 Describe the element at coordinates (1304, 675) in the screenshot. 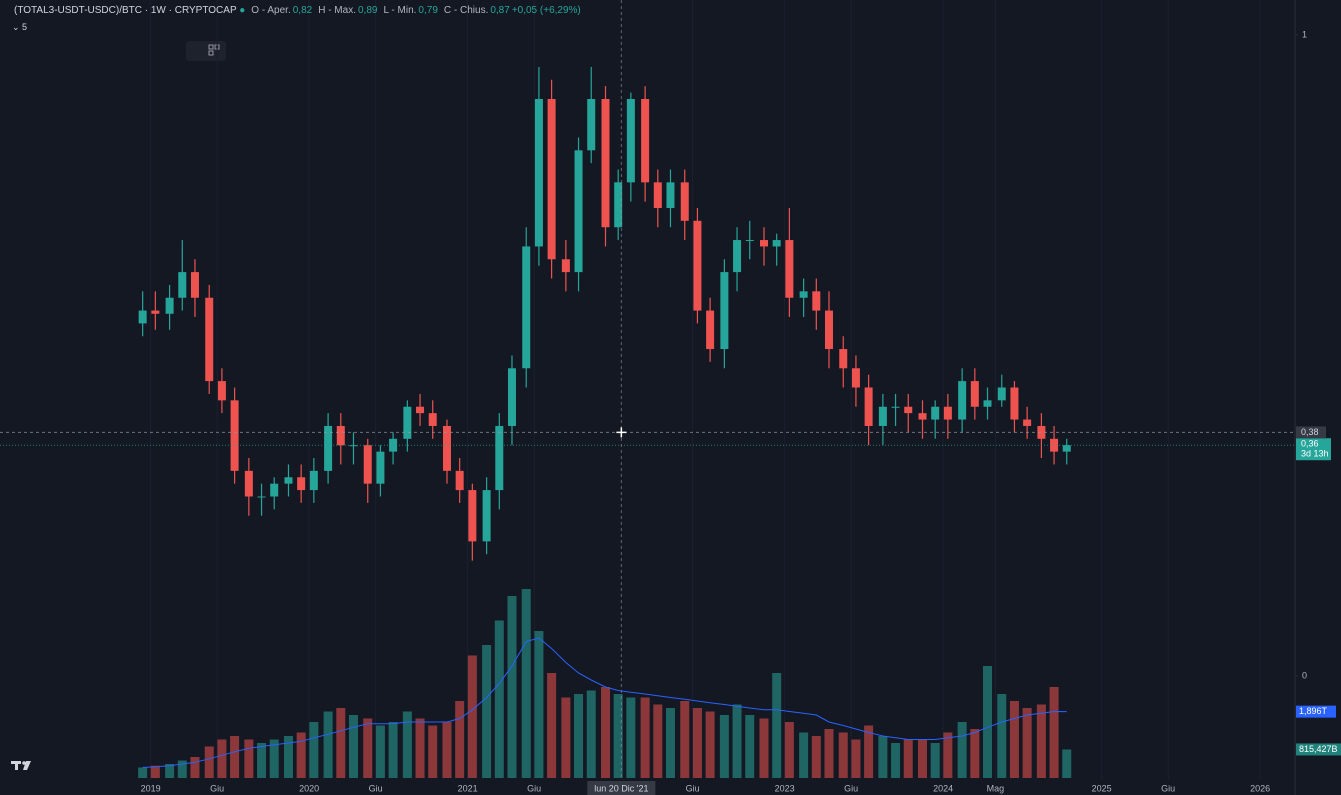

I see `y-tick-label: 0` at that location.